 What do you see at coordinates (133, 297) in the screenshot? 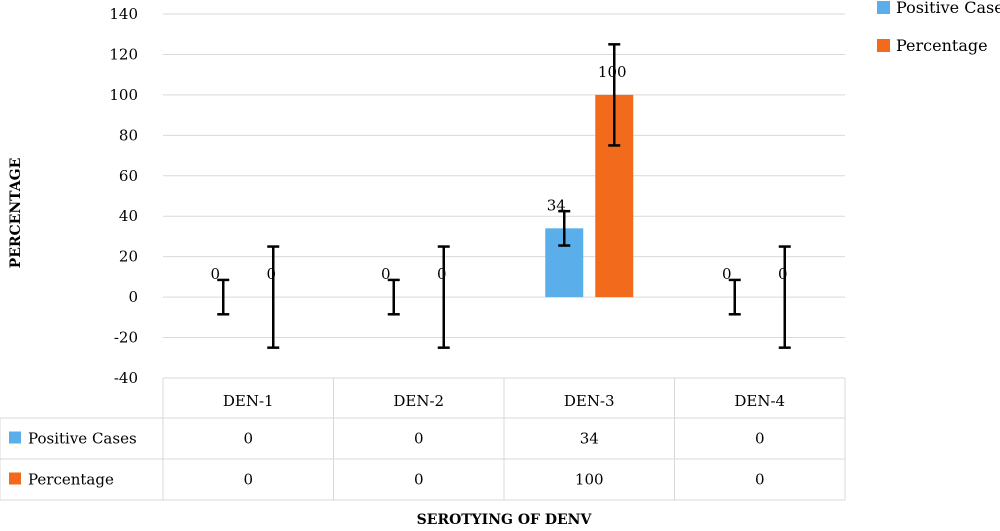
I see `y-tick-label: 0` at bounding box center [133, 297].